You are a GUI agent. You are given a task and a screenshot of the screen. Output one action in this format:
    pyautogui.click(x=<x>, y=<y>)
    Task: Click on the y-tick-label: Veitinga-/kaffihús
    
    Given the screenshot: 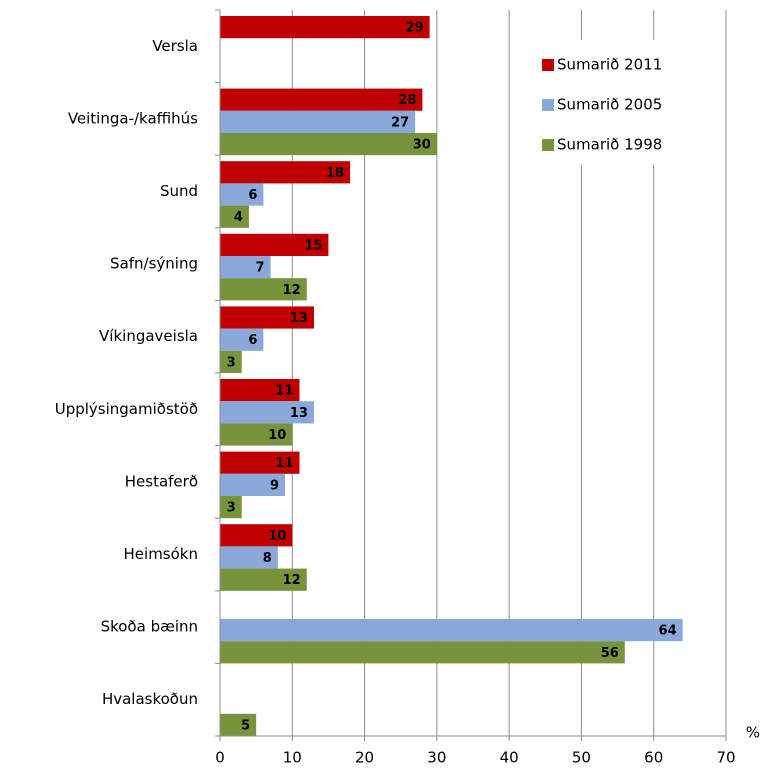 What is the action you would take?
    pyautogui.click(x=133, y=118)
    